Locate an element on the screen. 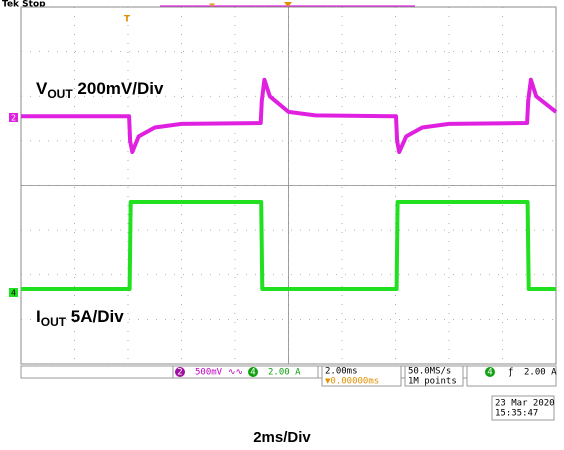  rate-box is located at coordinates (434, 376).